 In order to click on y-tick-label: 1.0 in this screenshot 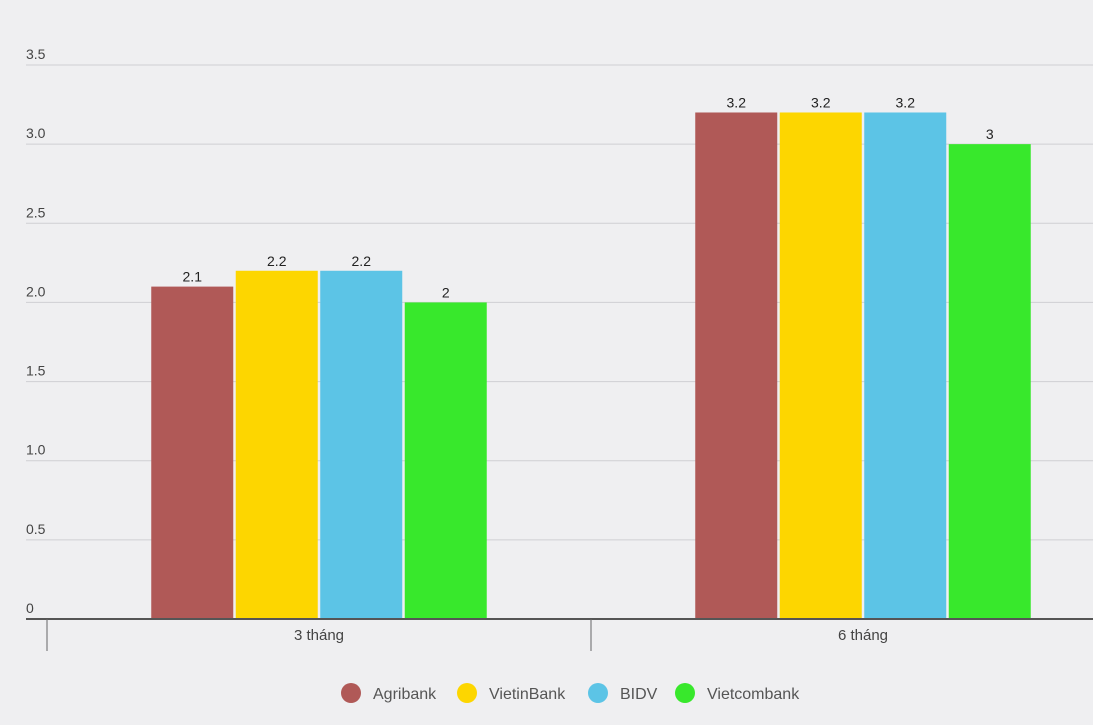, I will do `click(36, 450)`.